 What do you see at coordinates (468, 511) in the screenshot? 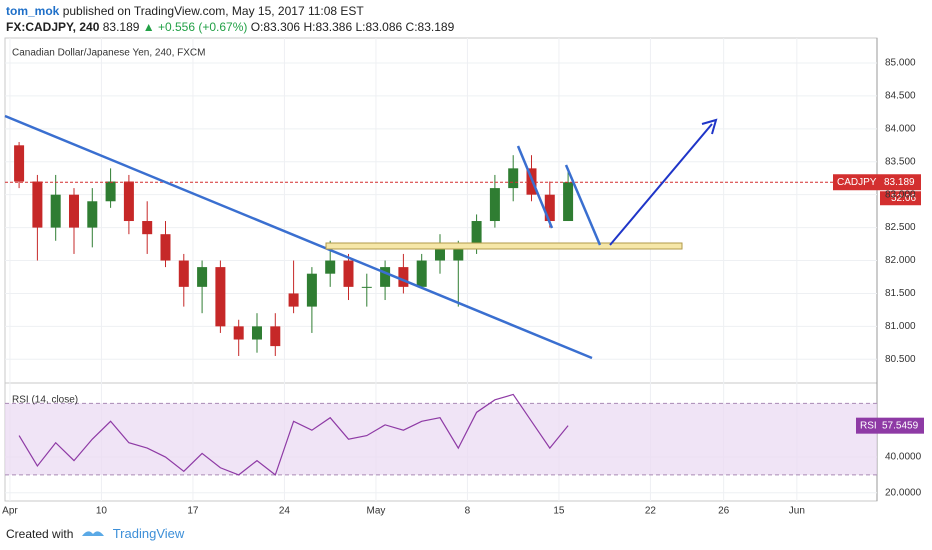
I see `x-tick-label: 8` at bounding box center [468, 511].